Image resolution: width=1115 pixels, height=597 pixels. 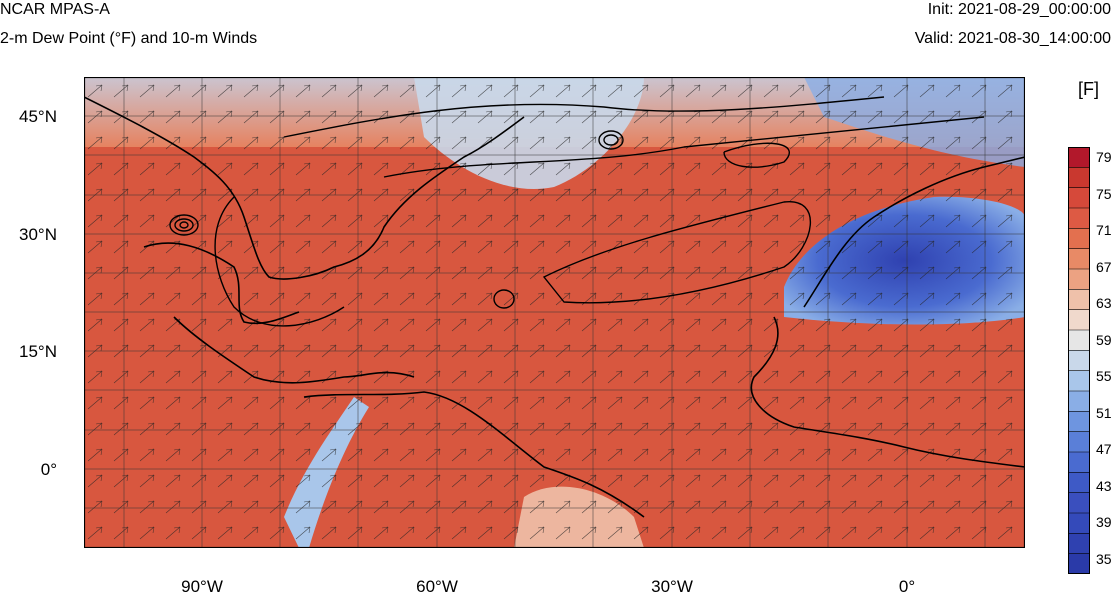 What do you see at coordinates (202, 586) in the screenshot?
I see `lon-label-90w: 90°W` at bounding box center [202, 586].